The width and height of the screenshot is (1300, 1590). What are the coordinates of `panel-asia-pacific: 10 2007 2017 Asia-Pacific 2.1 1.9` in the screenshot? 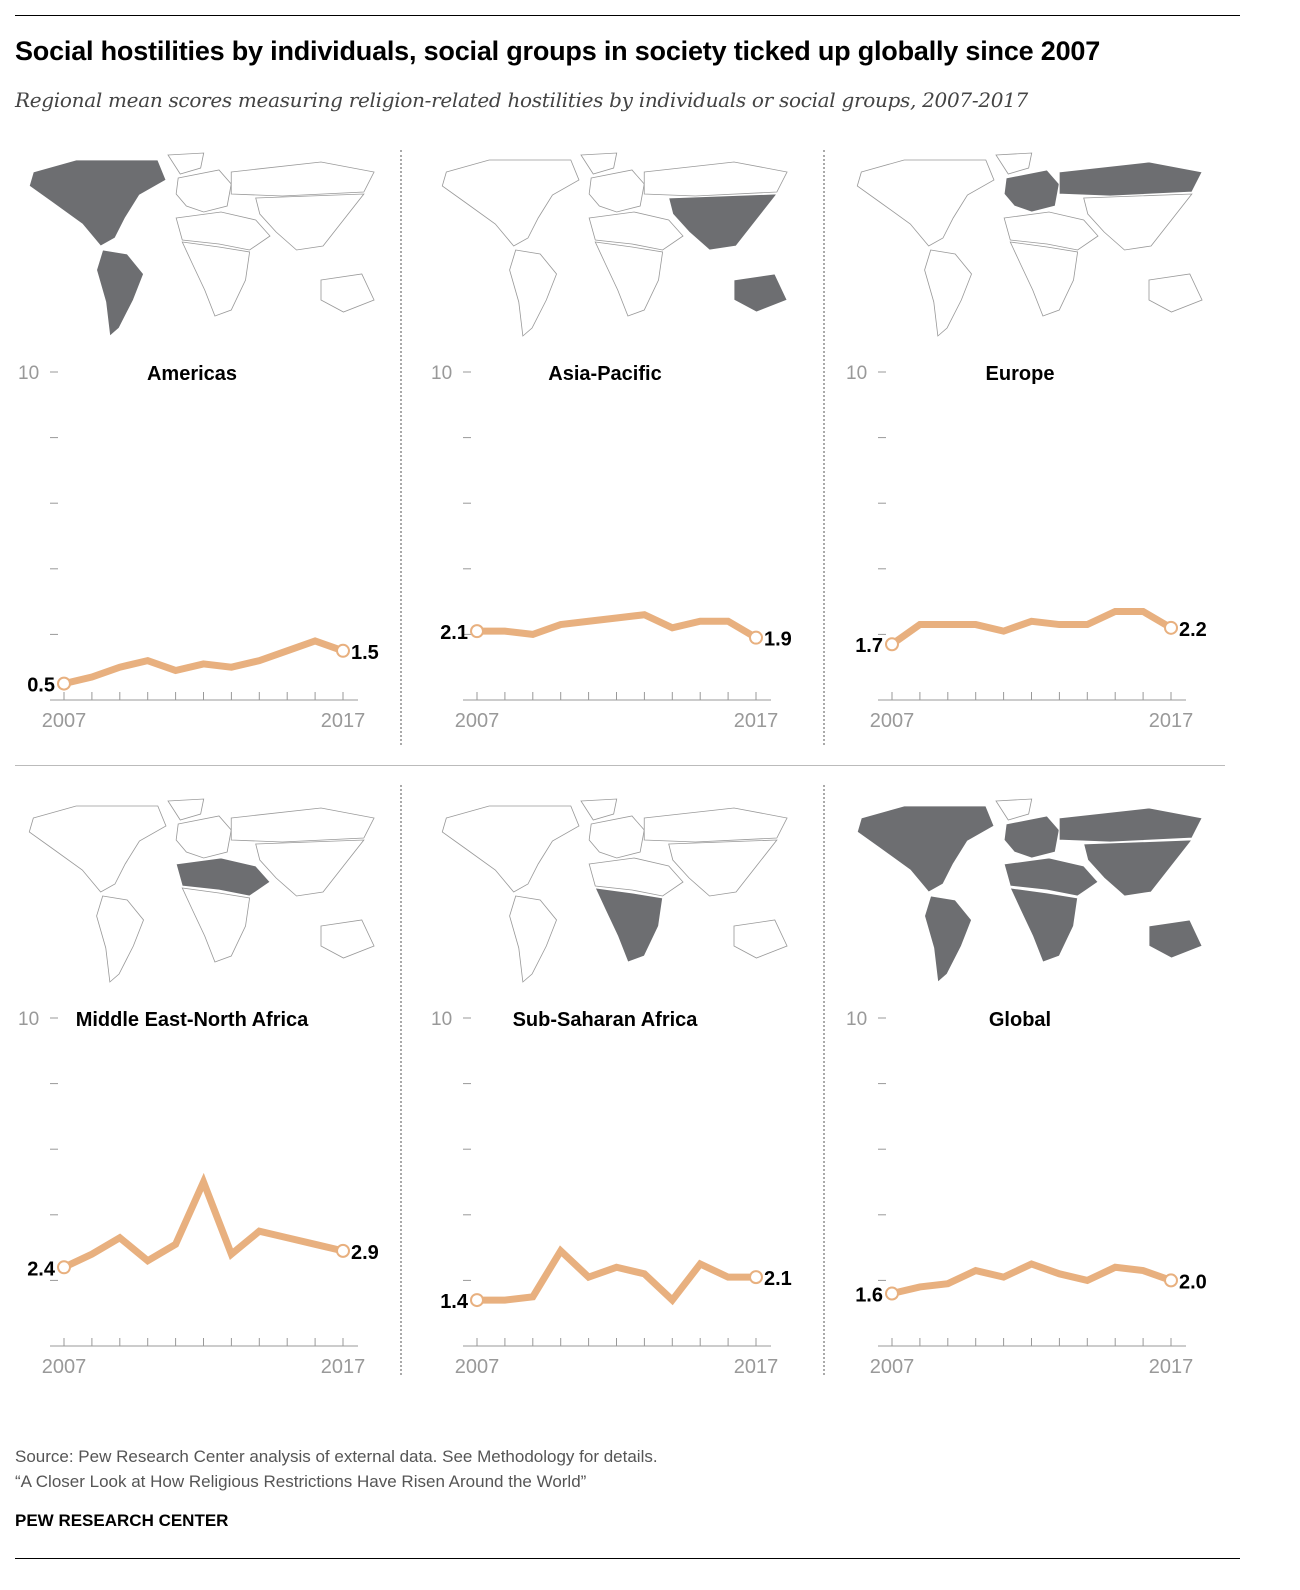 It's located at (633, 450).